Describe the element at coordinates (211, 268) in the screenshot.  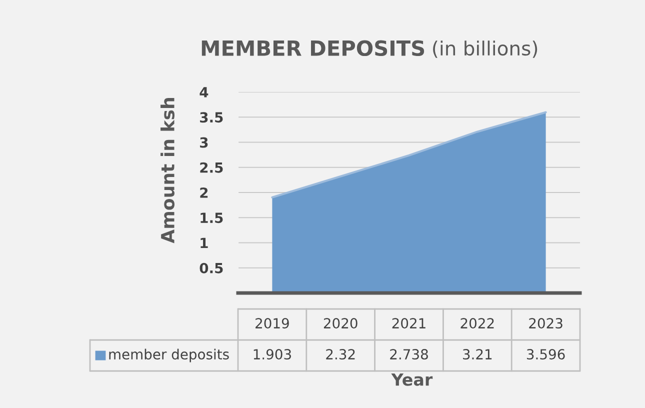
I see `y-tick-label: 0.5` at that location.